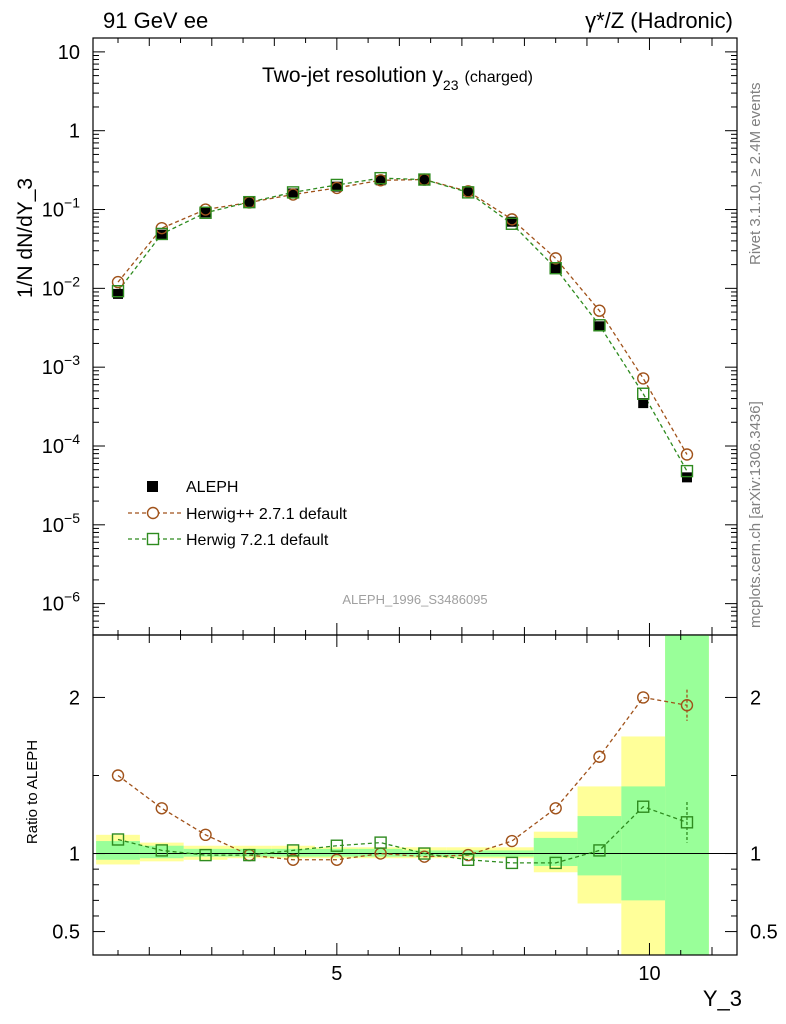  What do you see at coordinates (755, 855) in the screenshot?
I see `ratio-y-tick-label-right: 1` at bounding box center [755, 855].